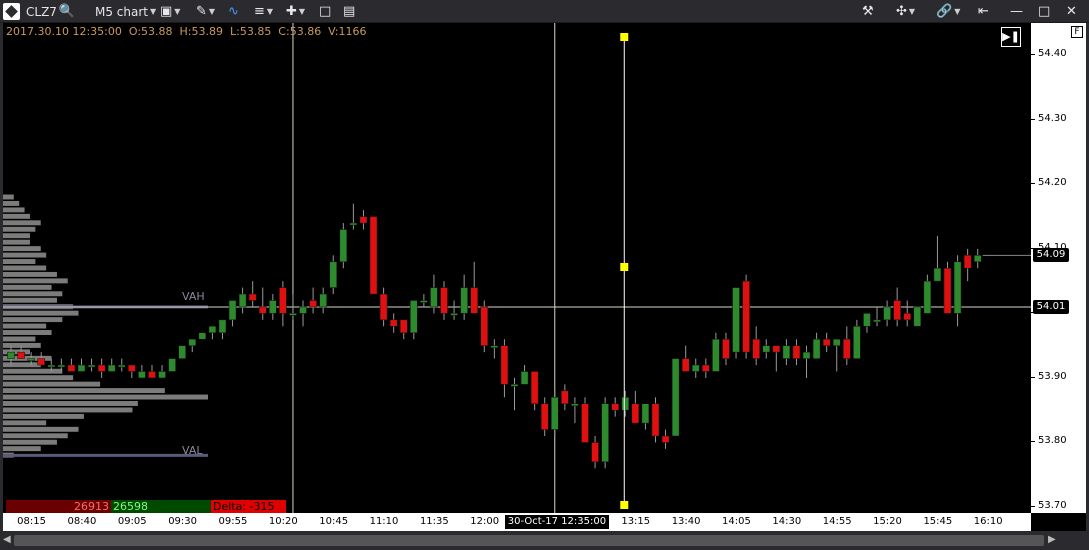  What do you see at coordinates (983, 11) in the screenshot?
I see `pin-button: ⇤` at bounding box center [983, 11].